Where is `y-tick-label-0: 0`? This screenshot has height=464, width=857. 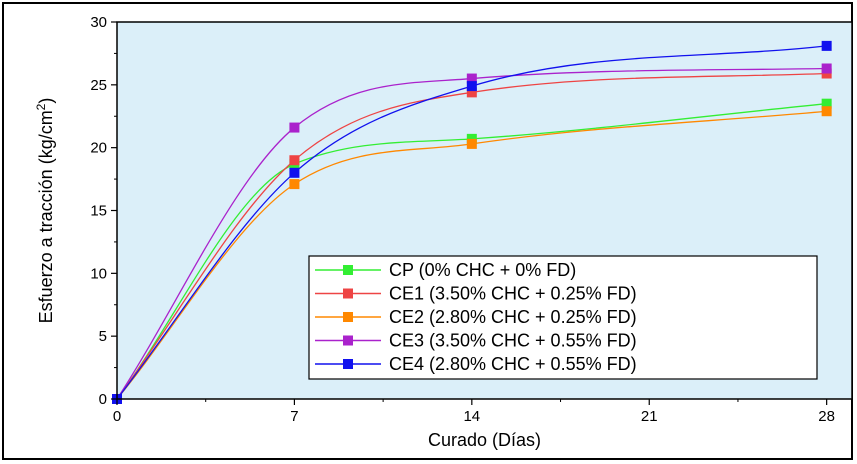 y-tick-label-0: 0 is located at coordinates (103, 399).